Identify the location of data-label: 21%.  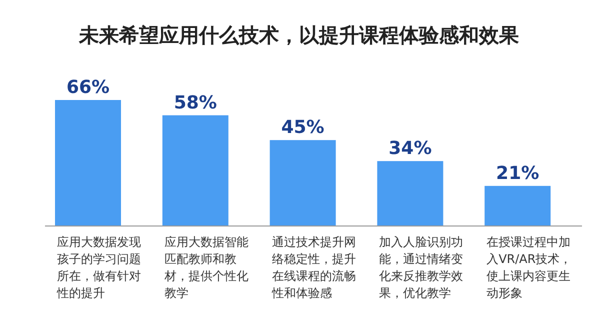
(518, 173).